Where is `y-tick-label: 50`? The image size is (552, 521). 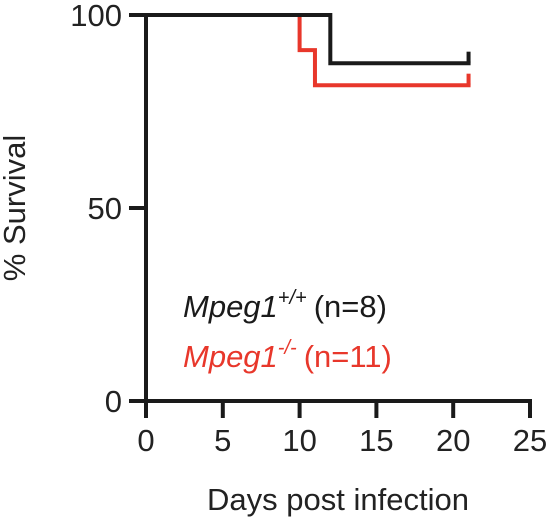
y-tick-label: 50 is located at coordinates (105, 208).